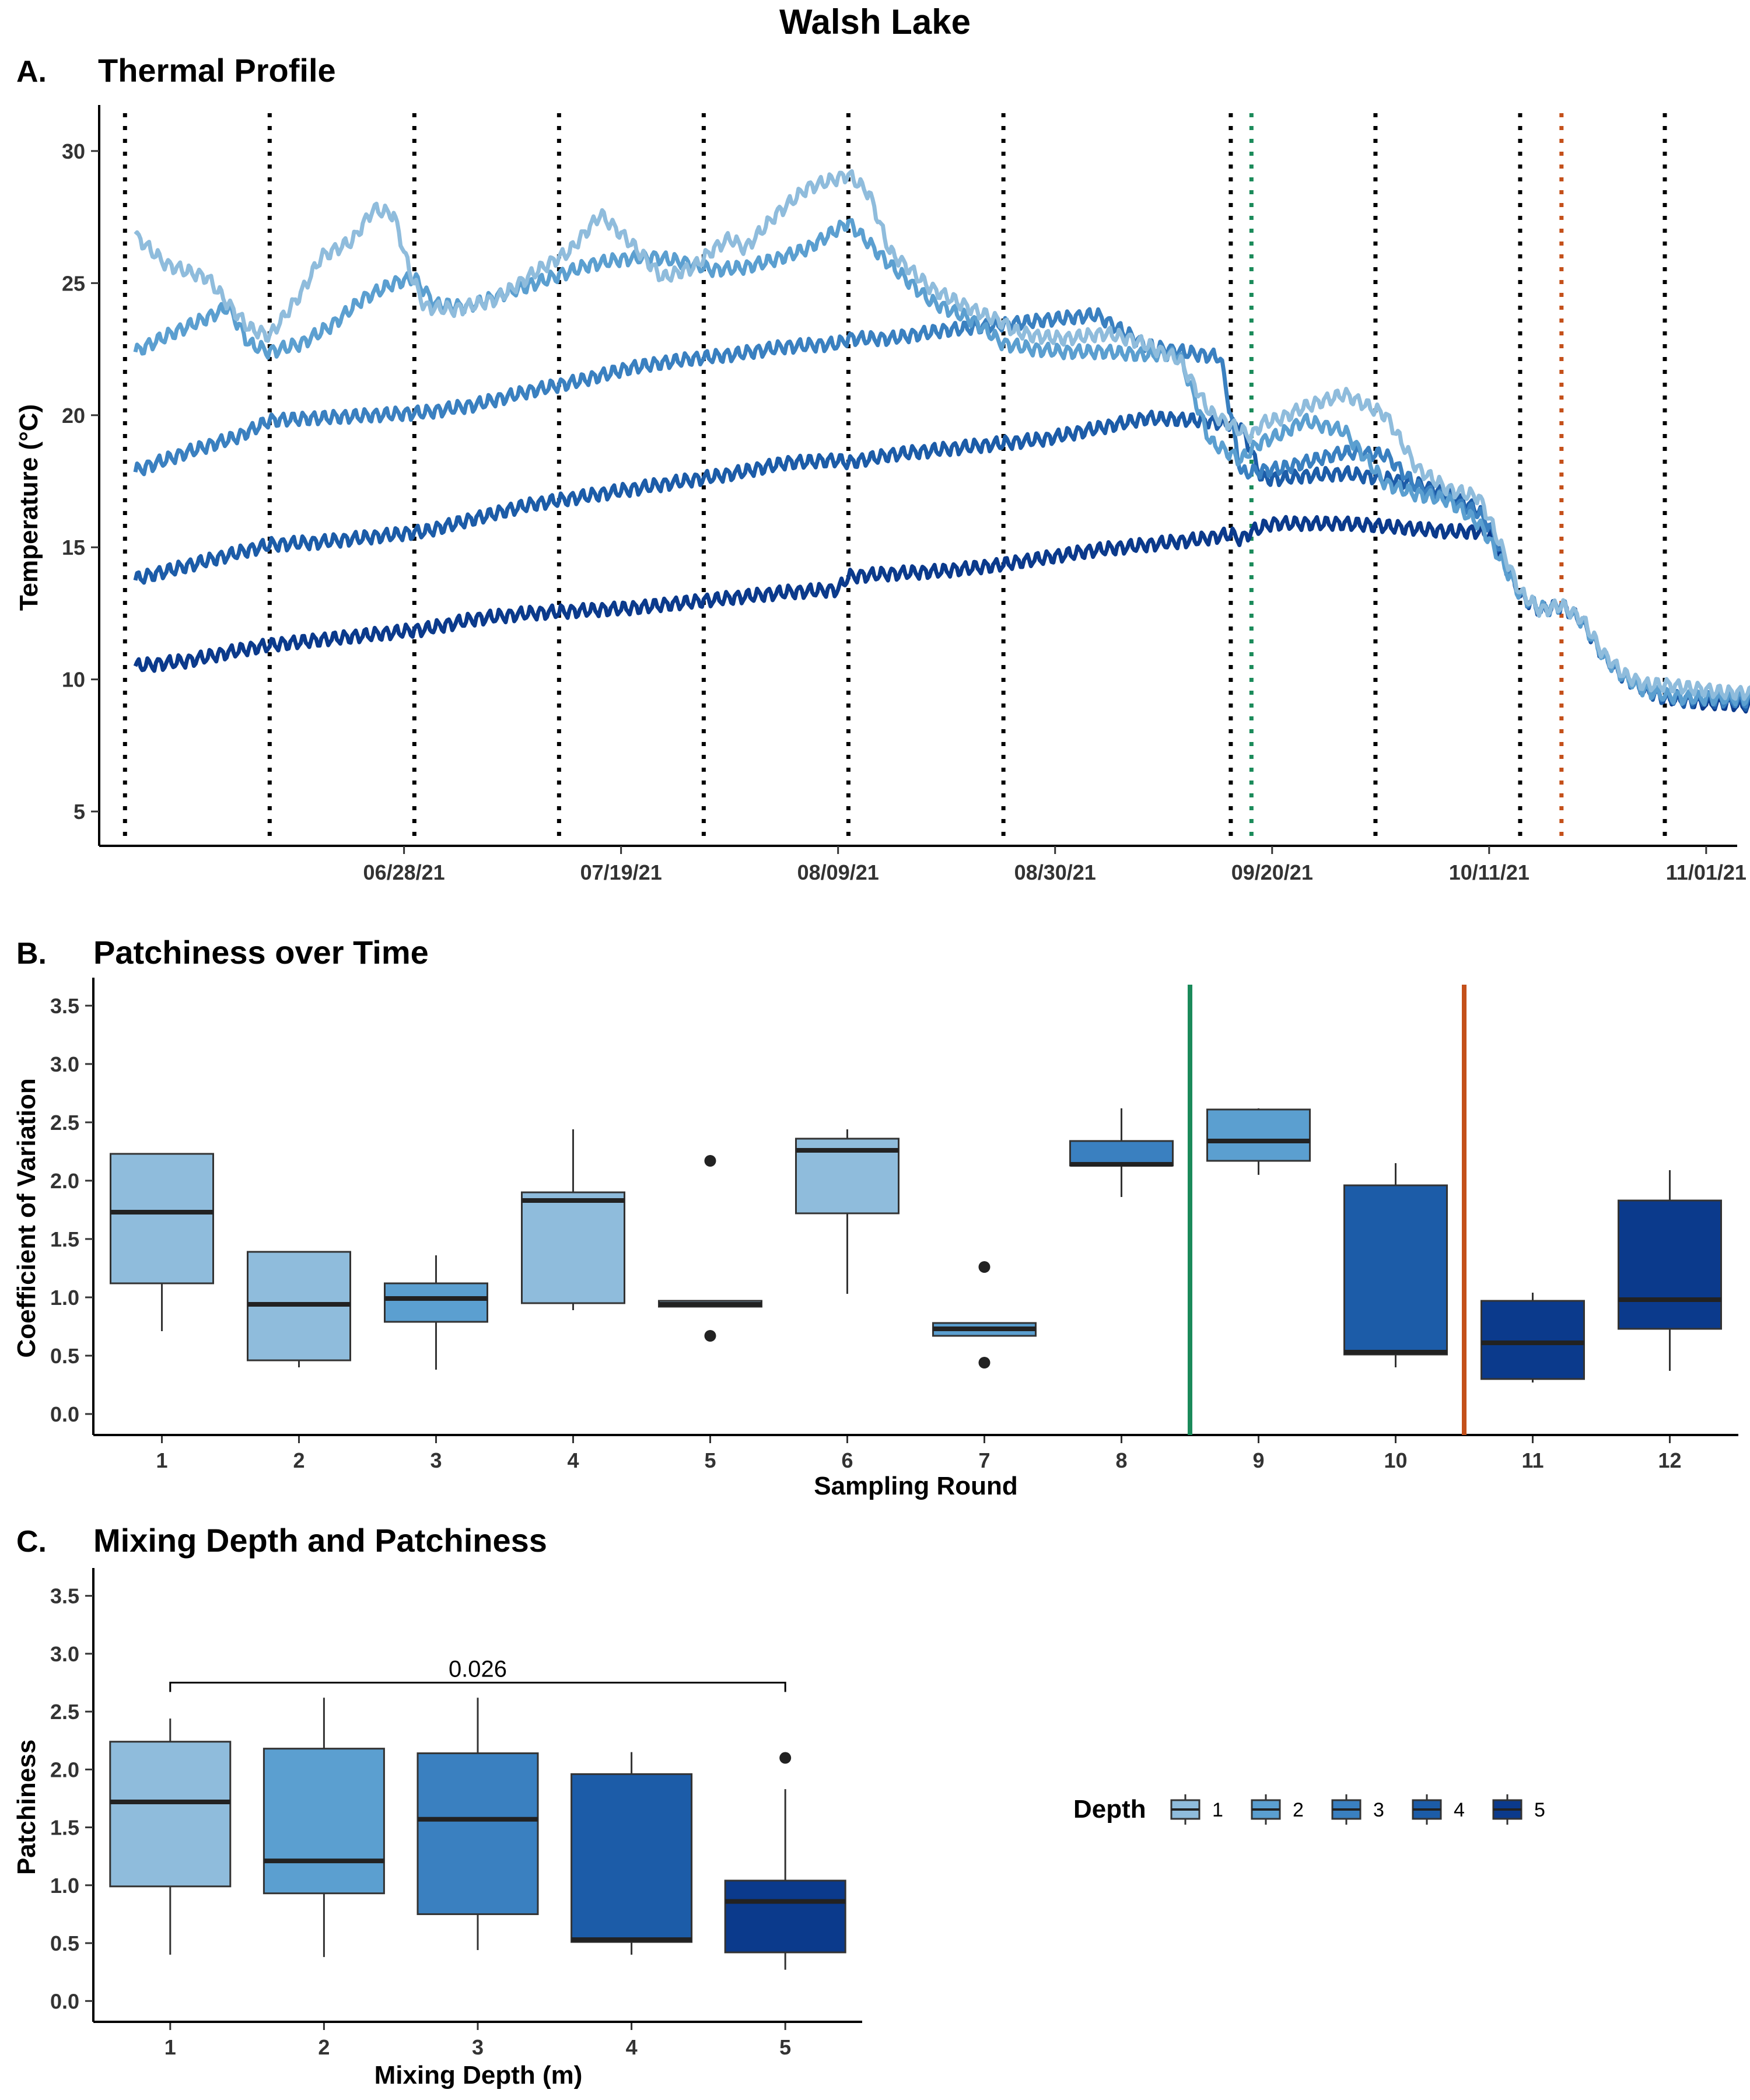 The height and width of the screenshot is (2100, 1750). Describe the element at coordinates (64, 1886) in the screenshot. I see `panel-c-y-tick-label: 1.0` at that location.